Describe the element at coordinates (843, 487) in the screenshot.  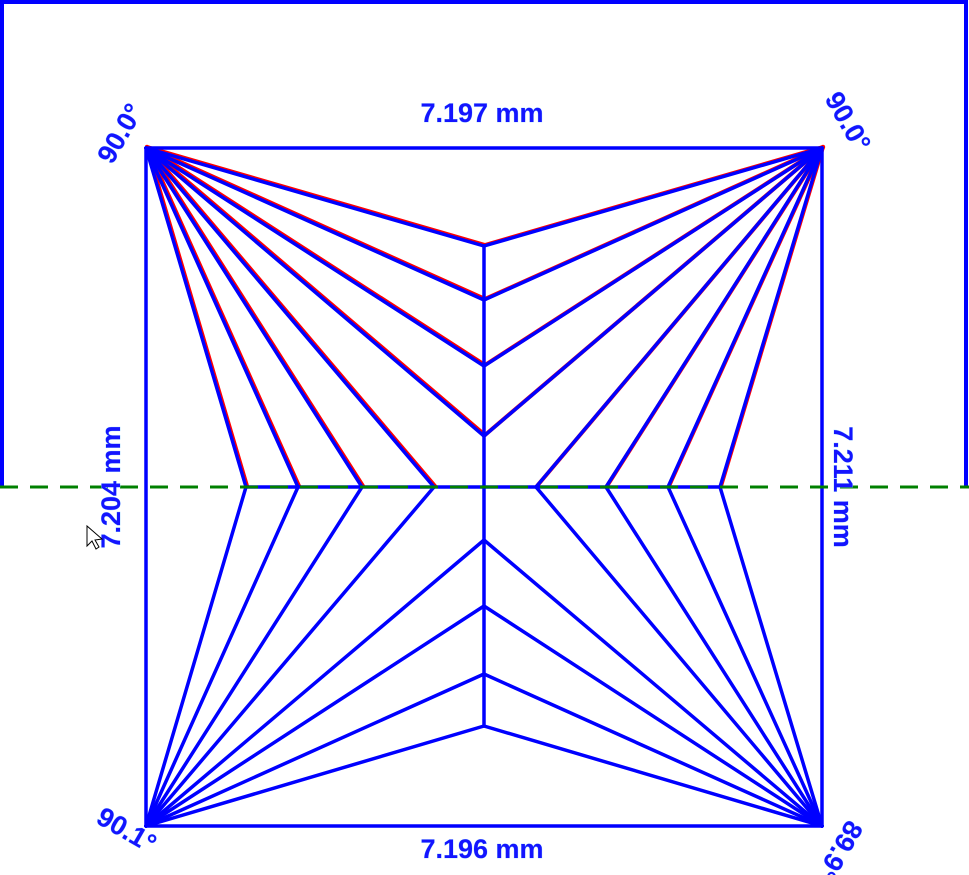
I see `right-length-label: 7.211 mm` at that location.